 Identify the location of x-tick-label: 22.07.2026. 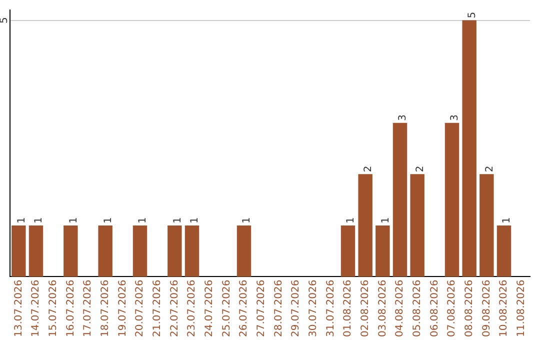
(174, 309).